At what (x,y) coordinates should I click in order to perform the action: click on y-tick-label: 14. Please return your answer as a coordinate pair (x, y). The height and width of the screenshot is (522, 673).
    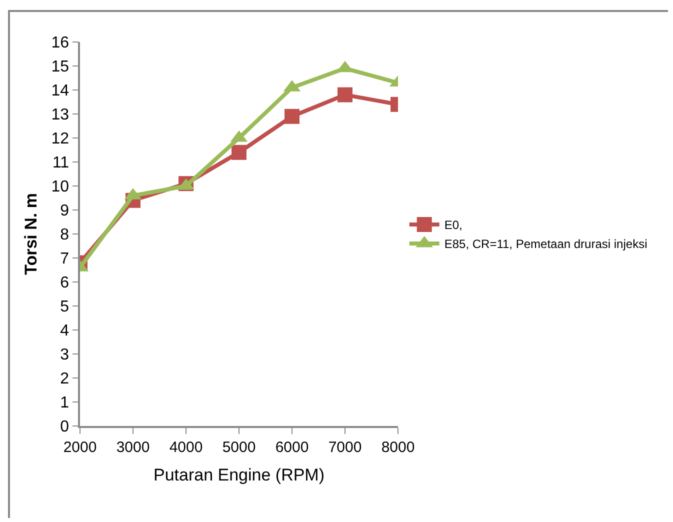
    Looking at the image, I should click on (60, 91).